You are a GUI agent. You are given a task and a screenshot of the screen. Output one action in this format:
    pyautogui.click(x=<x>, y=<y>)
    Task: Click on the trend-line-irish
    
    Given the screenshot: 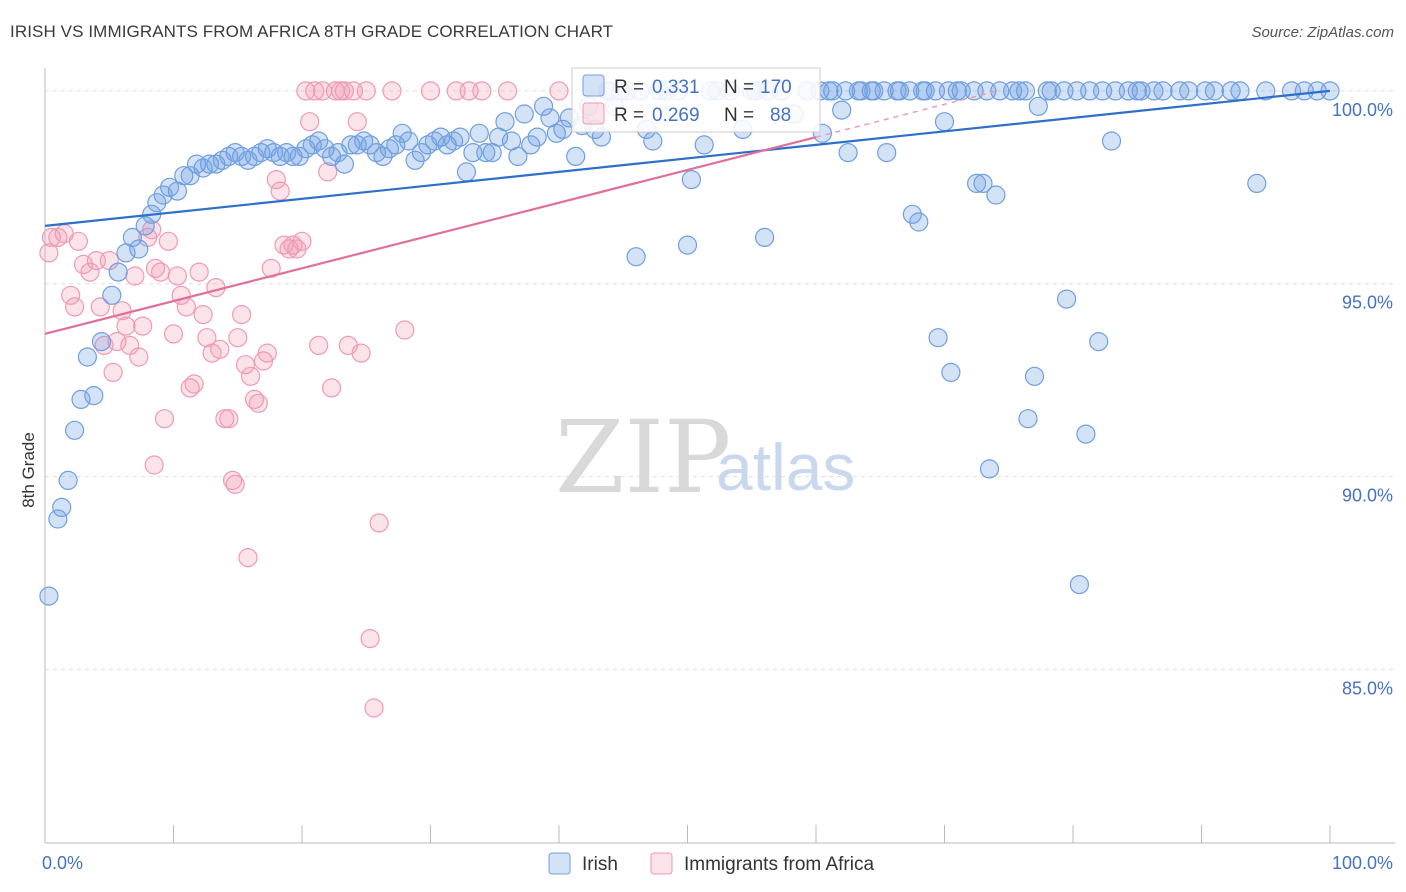 What is the action you would take?
    pyautogui.click(x=687, y=158)
    